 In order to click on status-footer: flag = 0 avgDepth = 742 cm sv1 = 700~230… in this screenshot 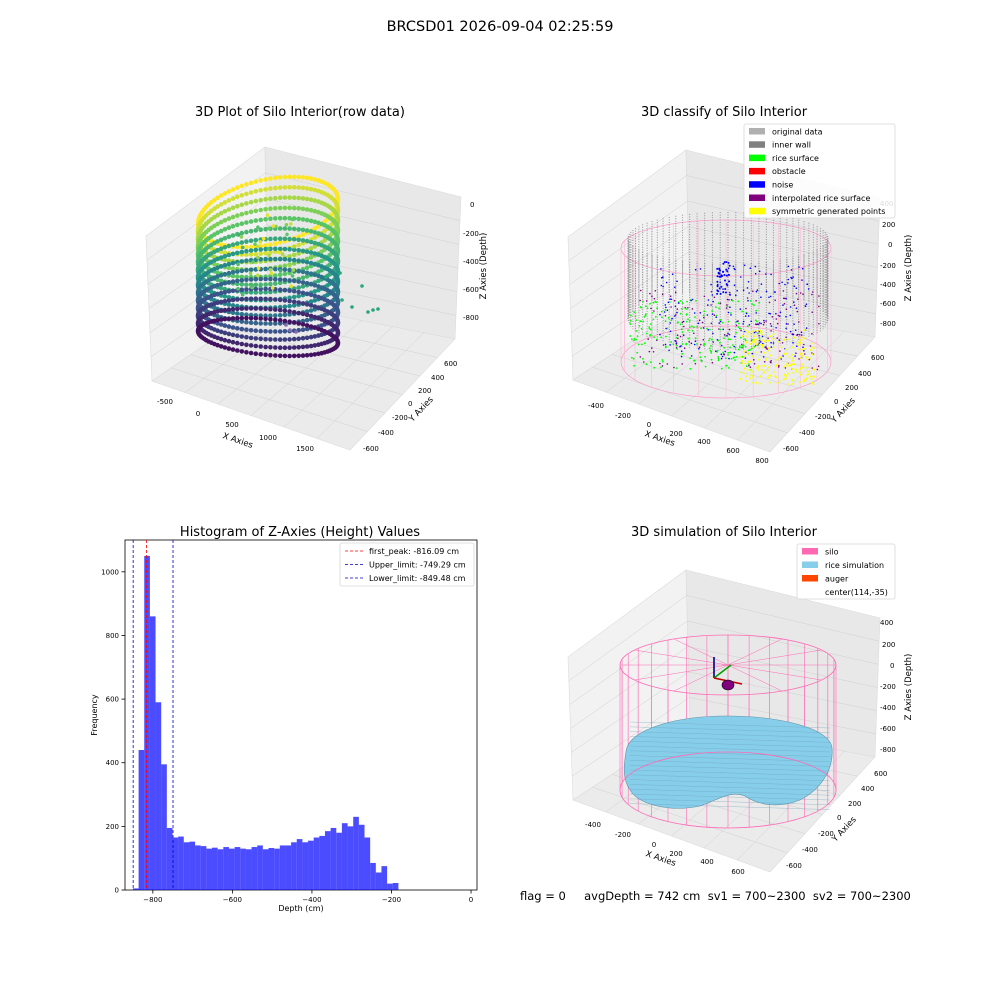, I will do `click(715, 896)`.